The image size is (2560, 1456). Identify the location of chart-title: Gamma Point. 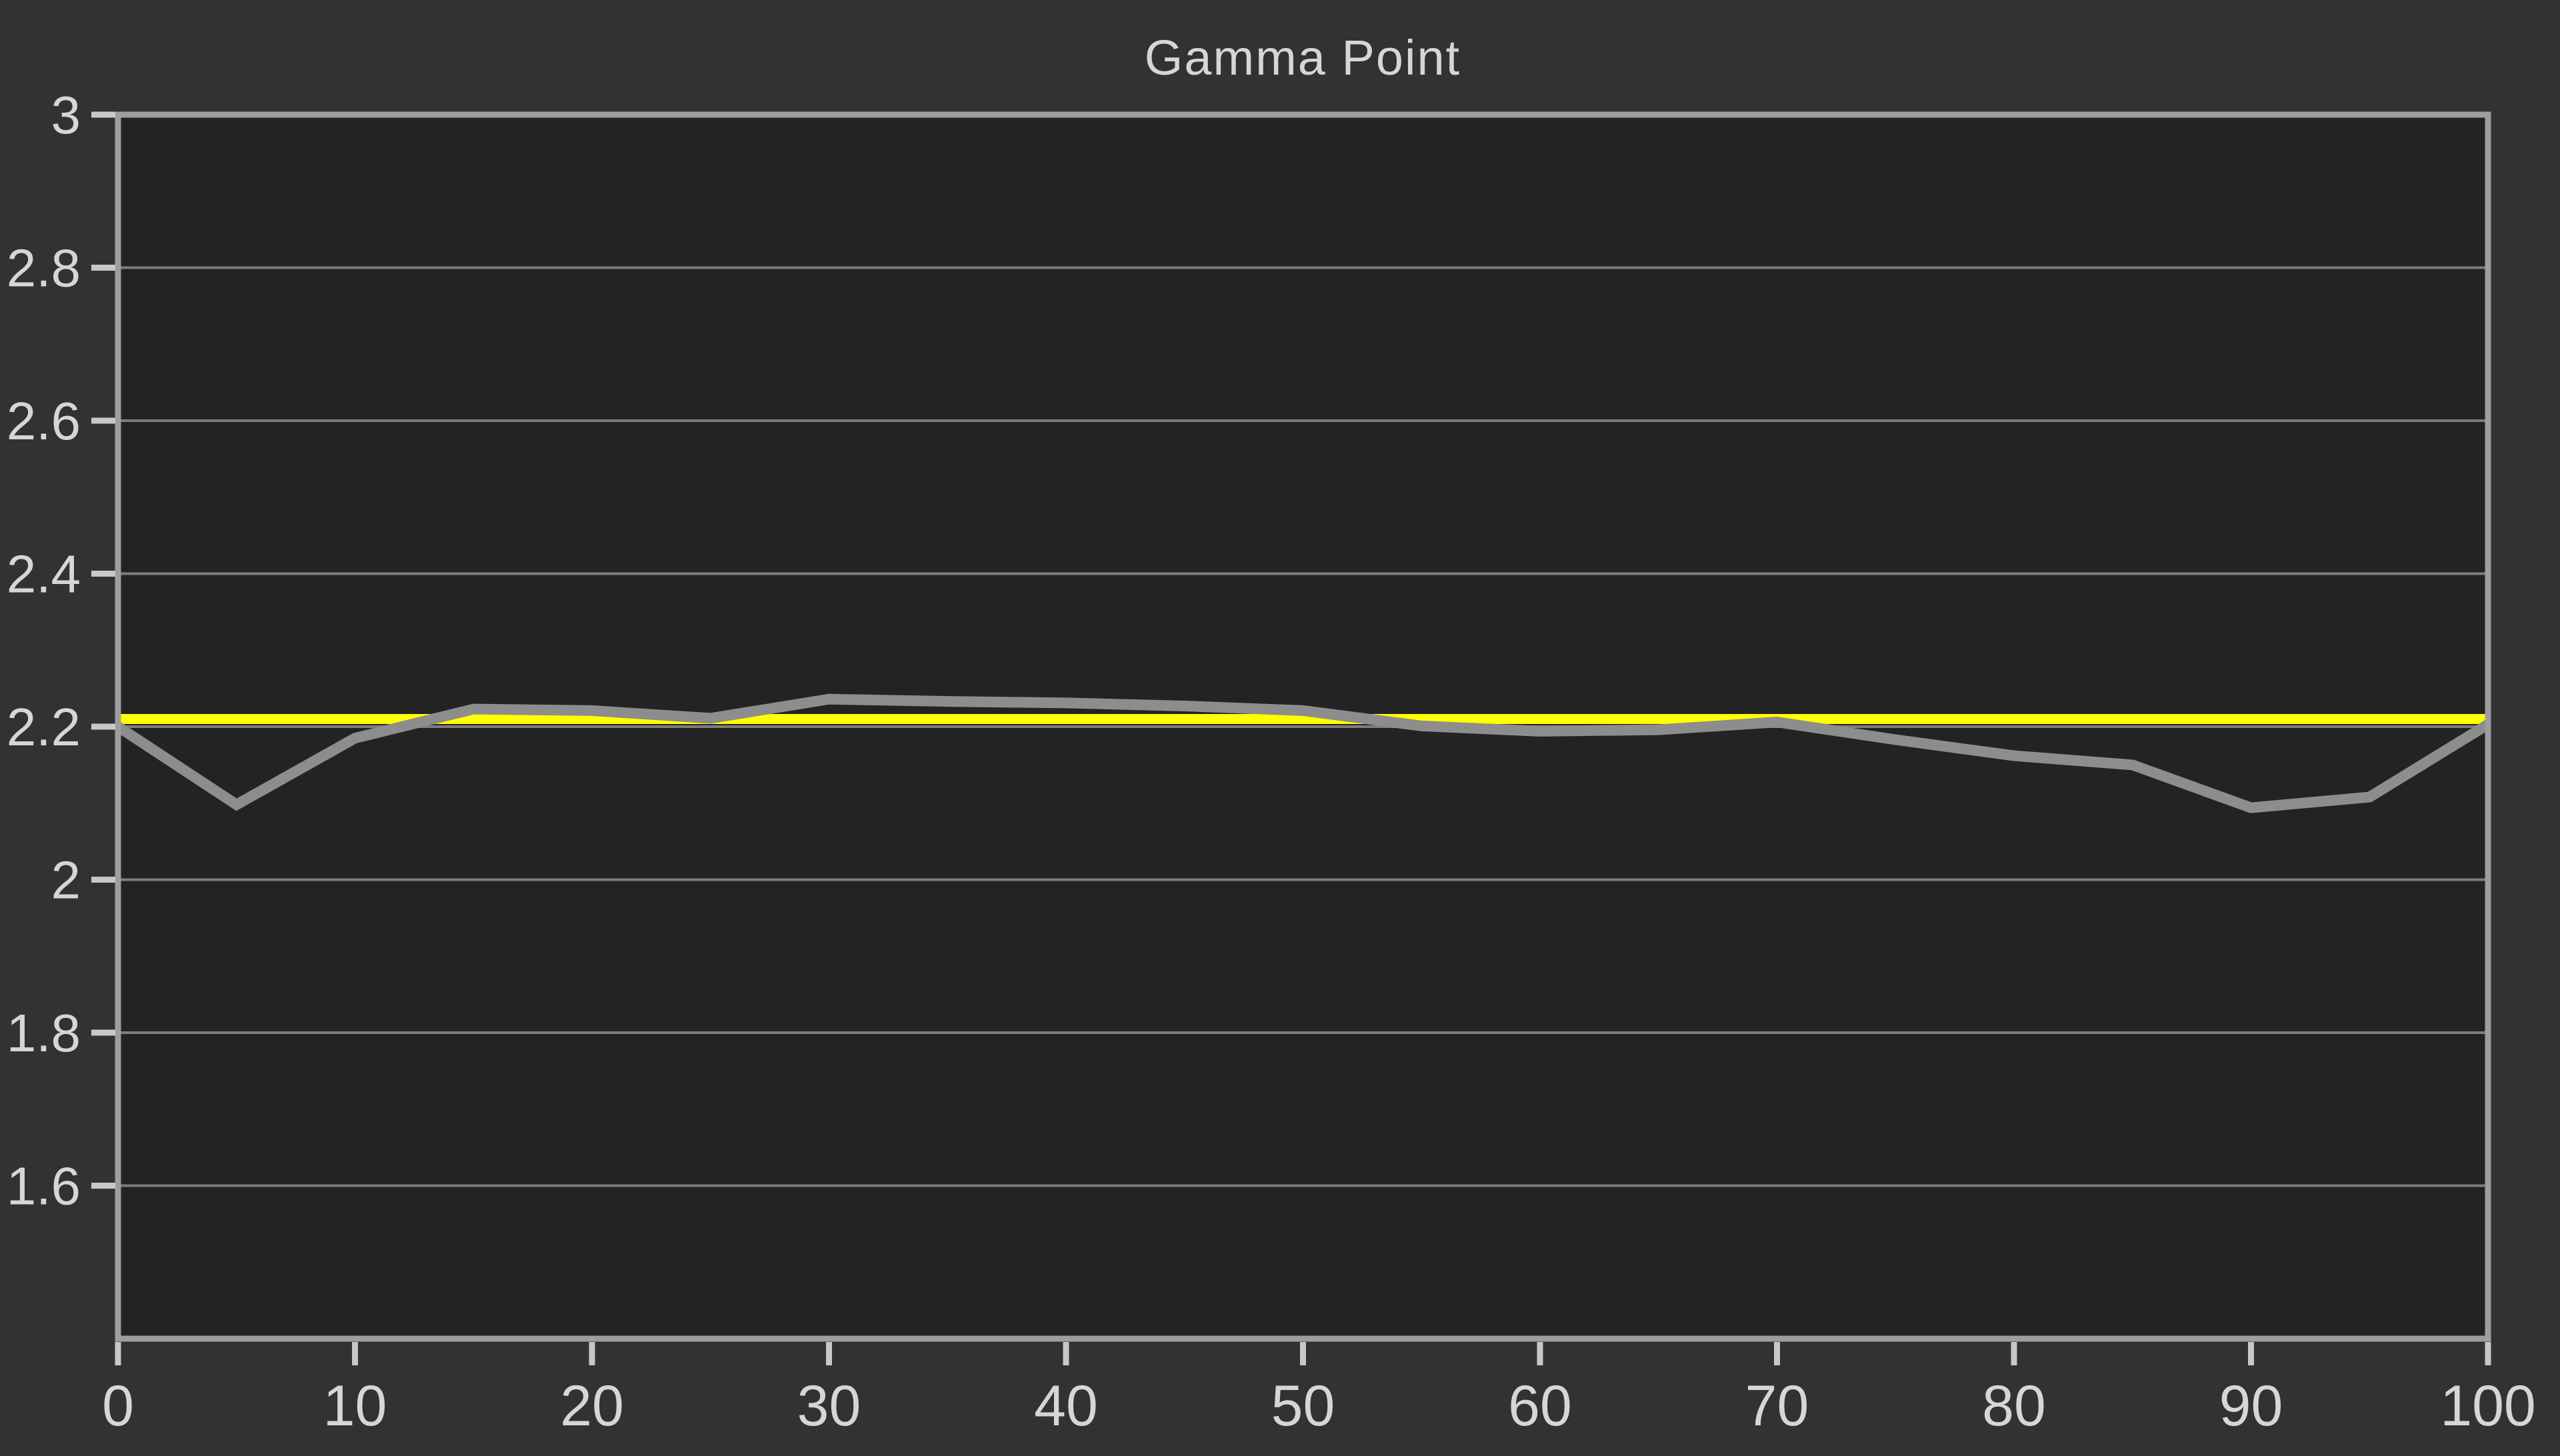
(1303, 57).